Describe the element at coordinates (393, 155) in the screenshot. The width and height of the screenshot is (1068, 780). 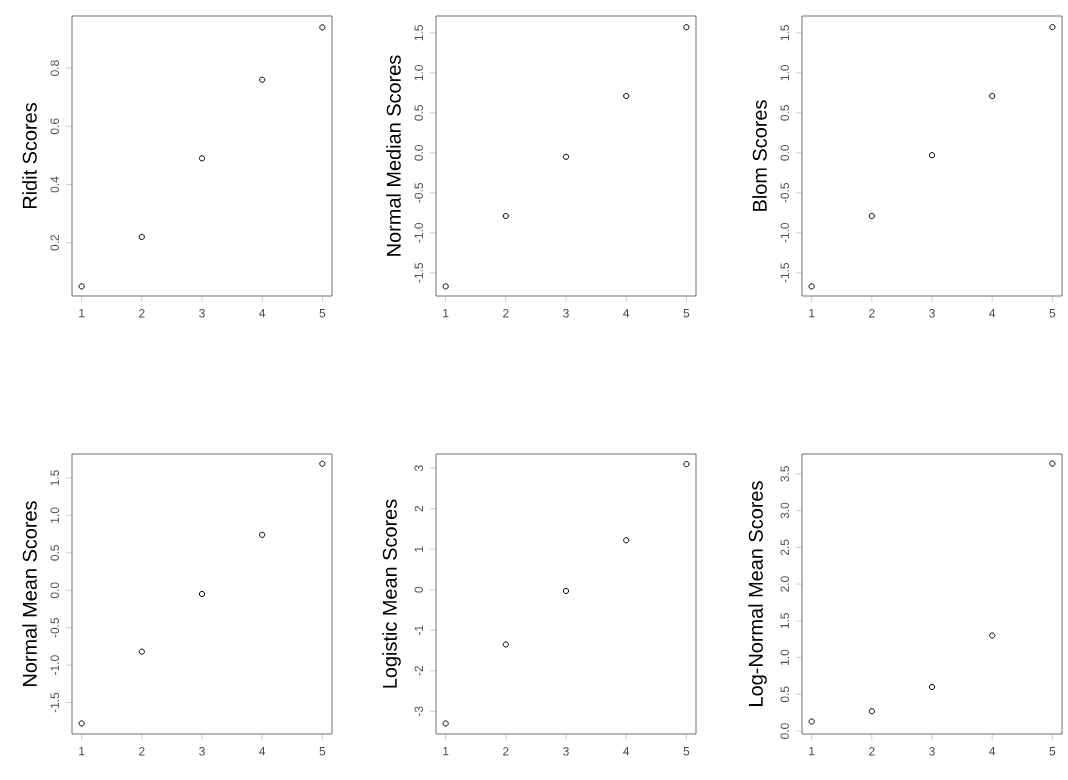
I see `y-axis-title: Normal Median Scores` at that location.